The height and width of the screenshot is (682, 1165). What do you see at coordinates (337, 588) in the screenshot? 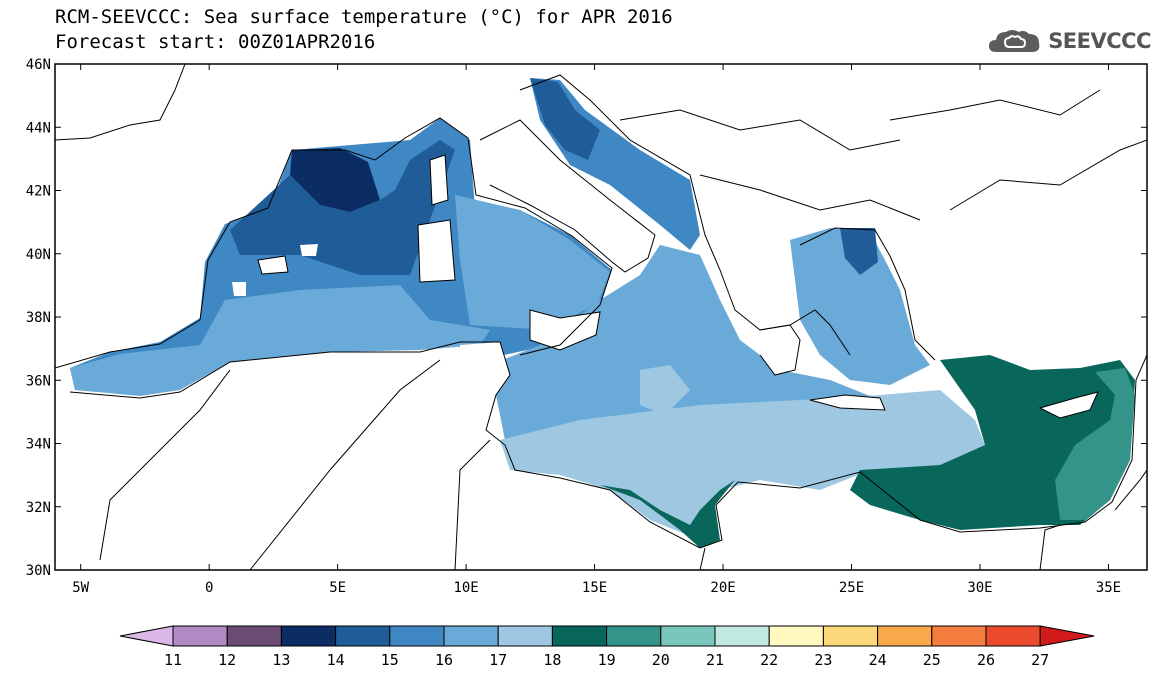
I see `lon-tick-label: 5E` at bounding box center [337, 588].